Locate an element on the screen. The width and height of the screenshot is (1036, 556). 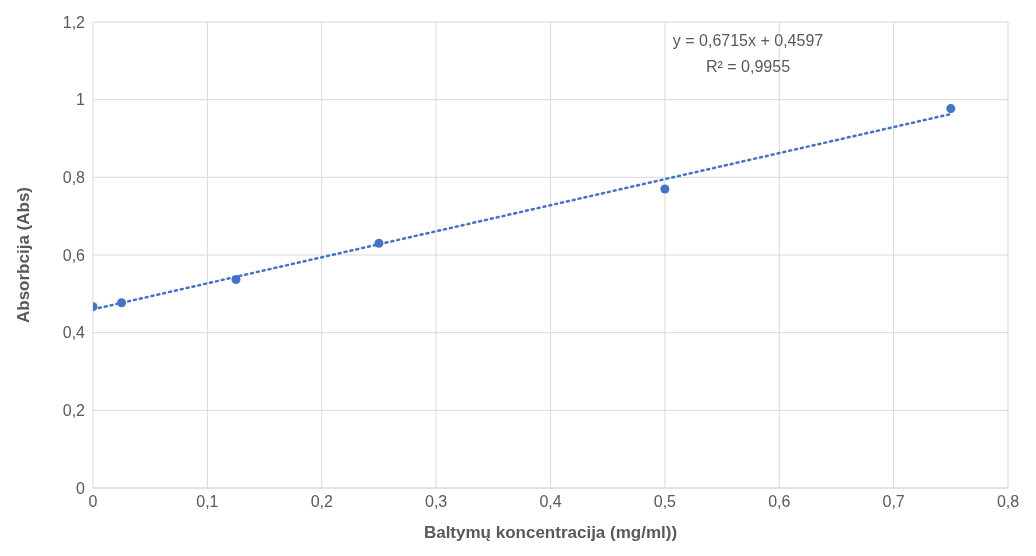
x-tick-label: 0,7 is located at coordinates (893, 502).